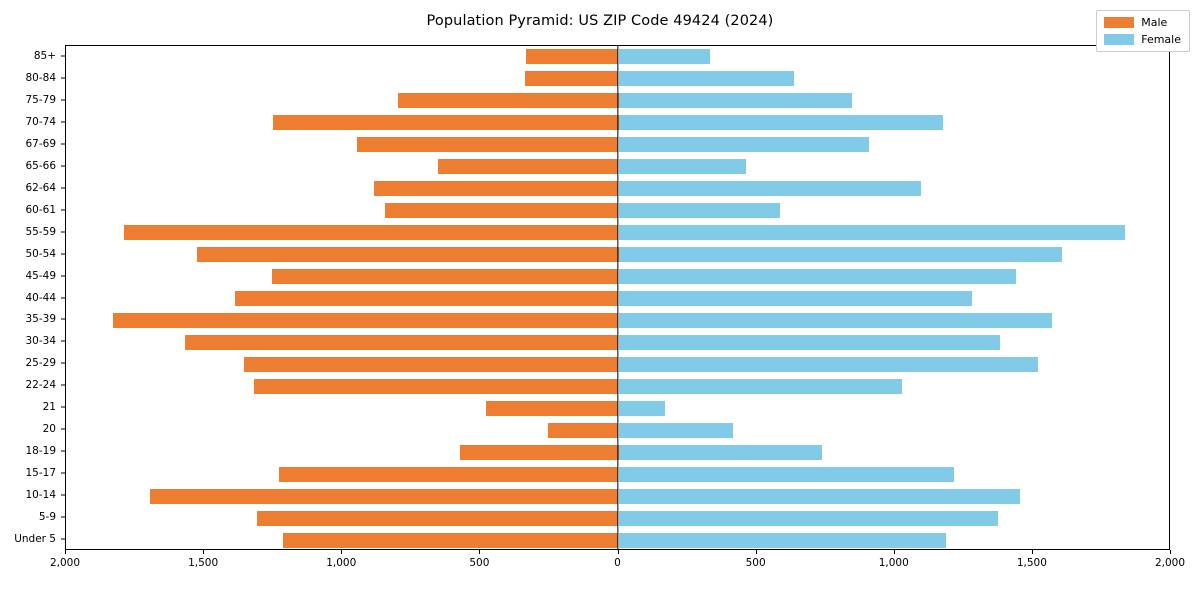  Describe the element at coordinates (1143, 31) in the screenshot. I see `chart-legend: Male Female` at that location.